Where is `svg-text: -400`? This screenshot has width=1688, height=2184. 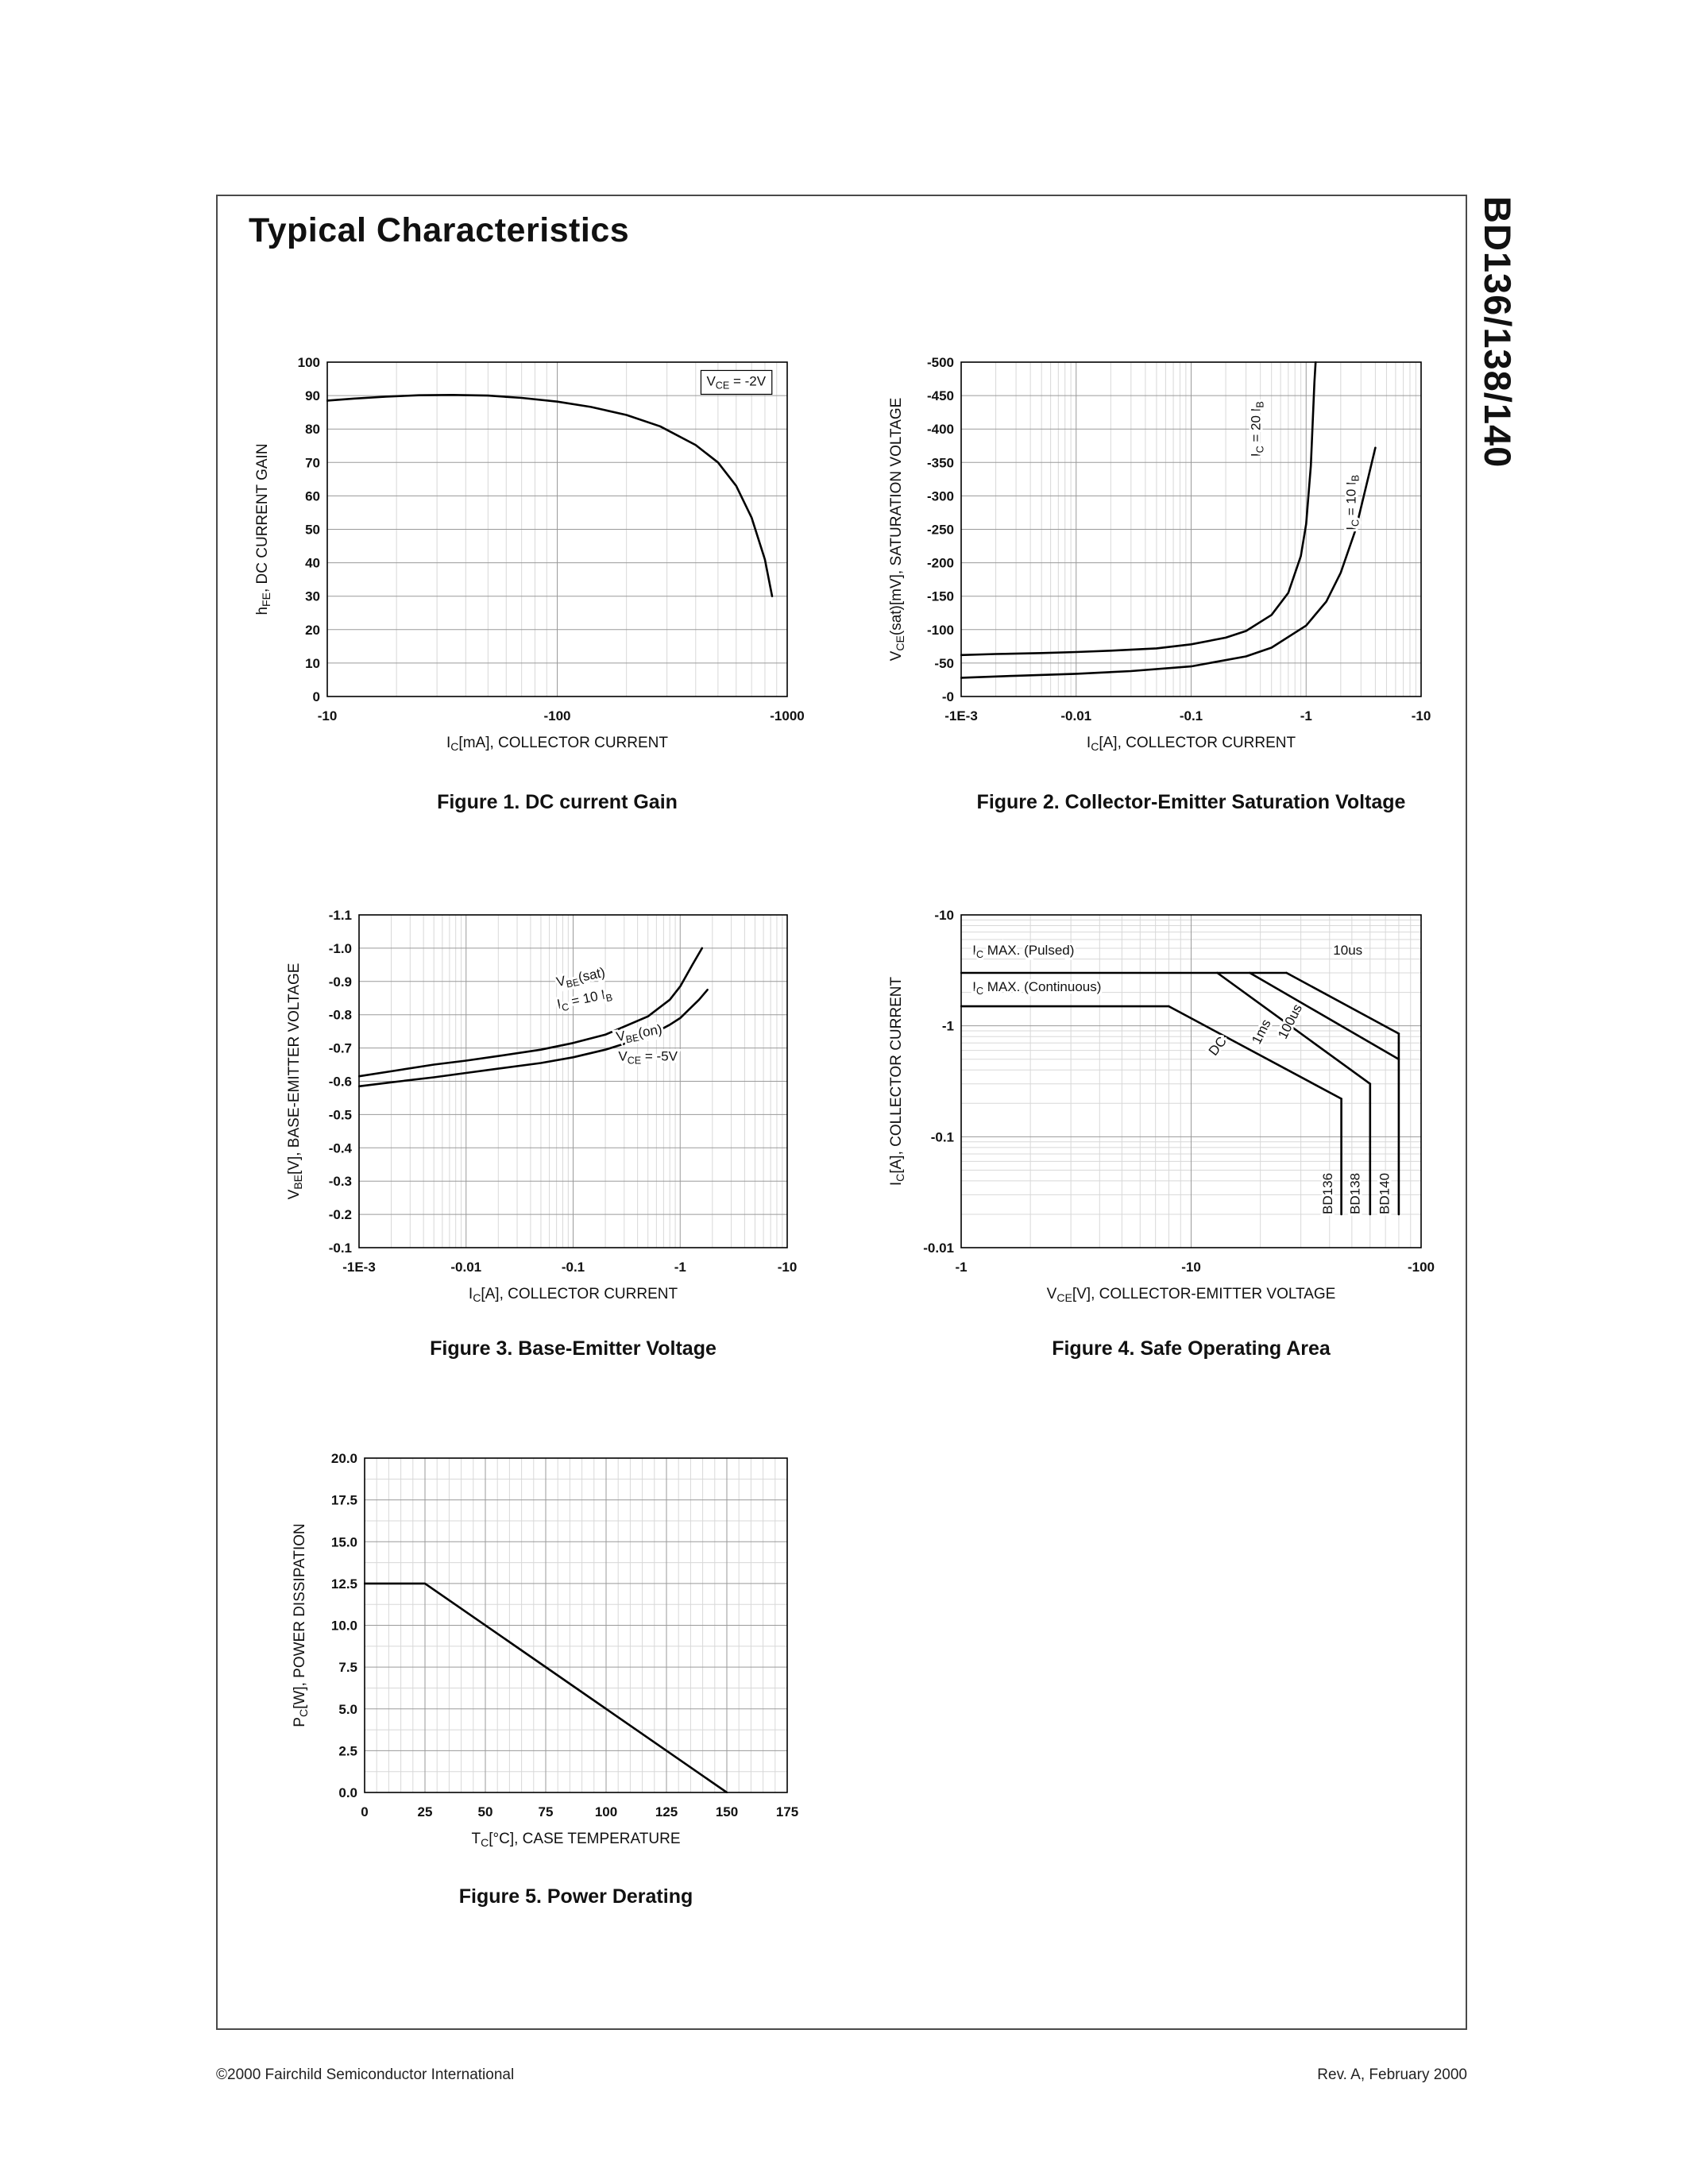 svg-text: -400 is located at coordinates (941, 429).